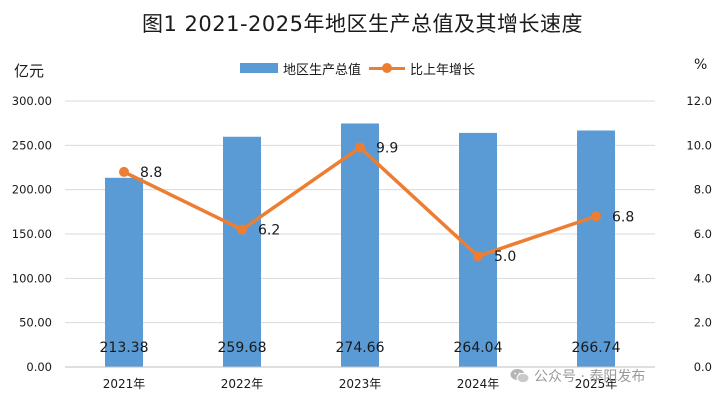  Describe the element at coordinates (520, 376) in the screenshot. I see `wechat-icon` at that location.